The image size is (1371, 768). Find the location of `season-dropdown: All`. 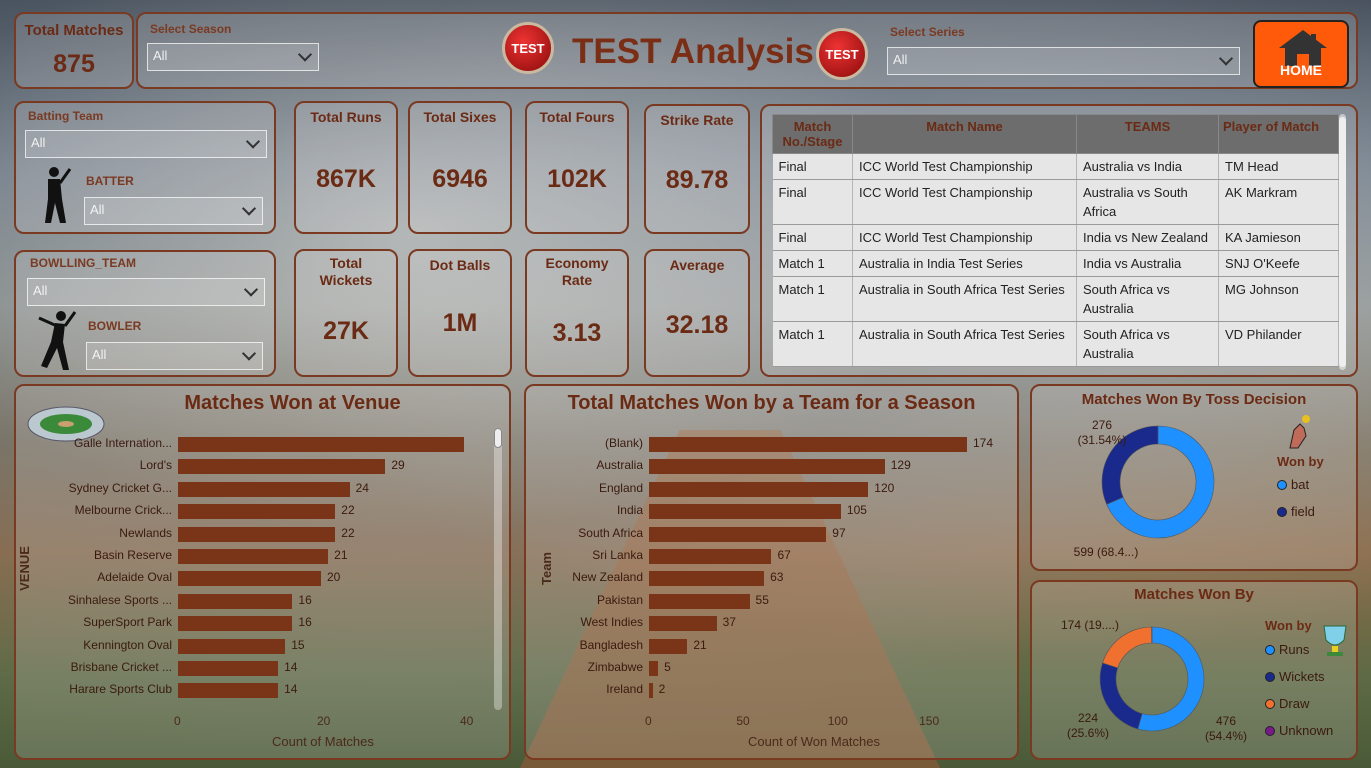

season-dropdown: All is located at coordinates (233, 57).